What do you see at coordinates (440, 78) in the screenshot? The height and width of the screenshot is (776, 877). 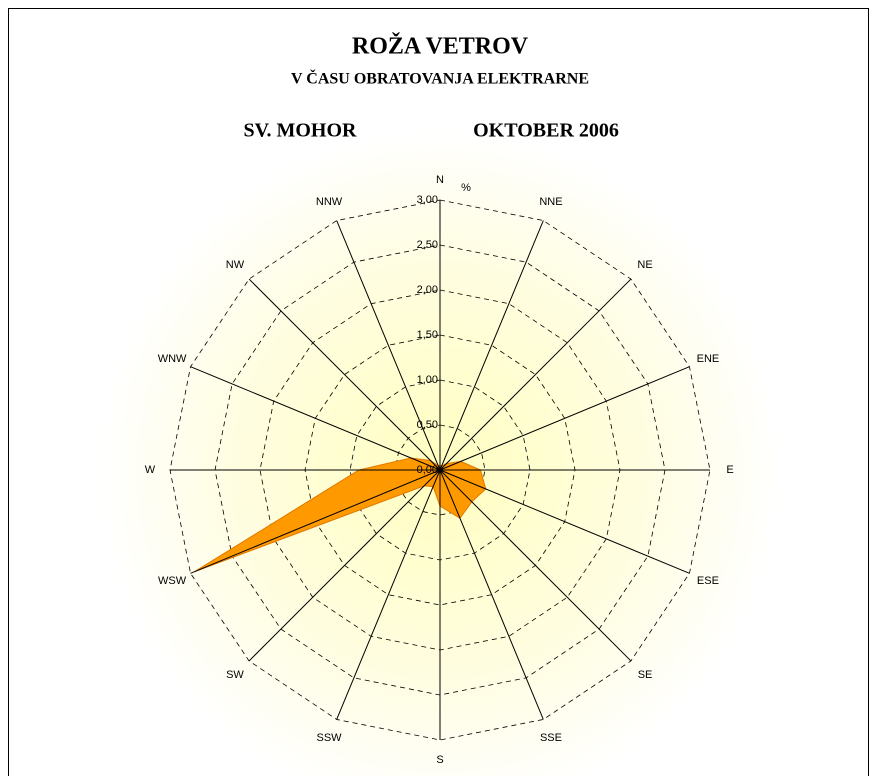 I see `chart-subtitle: V ČASU OBRATOVANJA ELEKTRARNE` at bounding box center [440, 78].